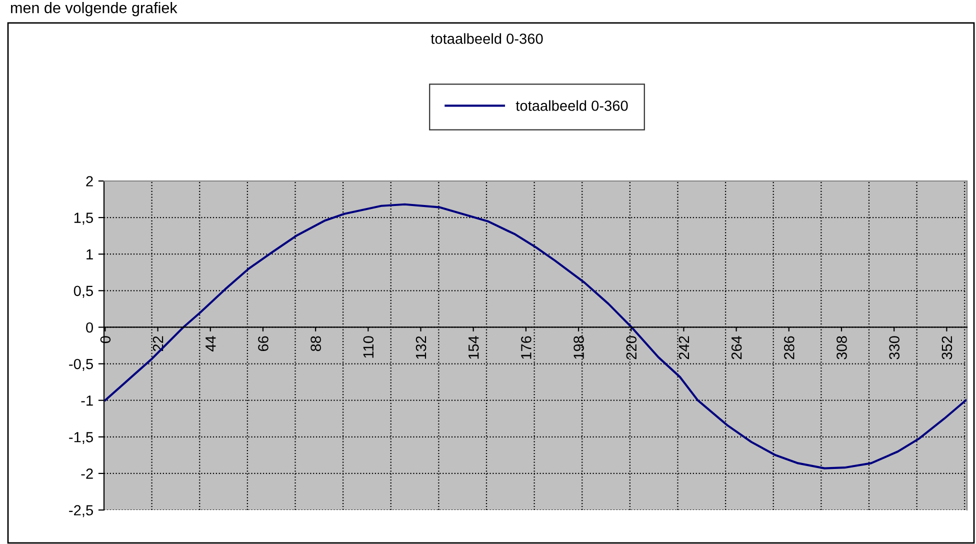  I want to click on y-tick-label: 0, so click(90, 327).